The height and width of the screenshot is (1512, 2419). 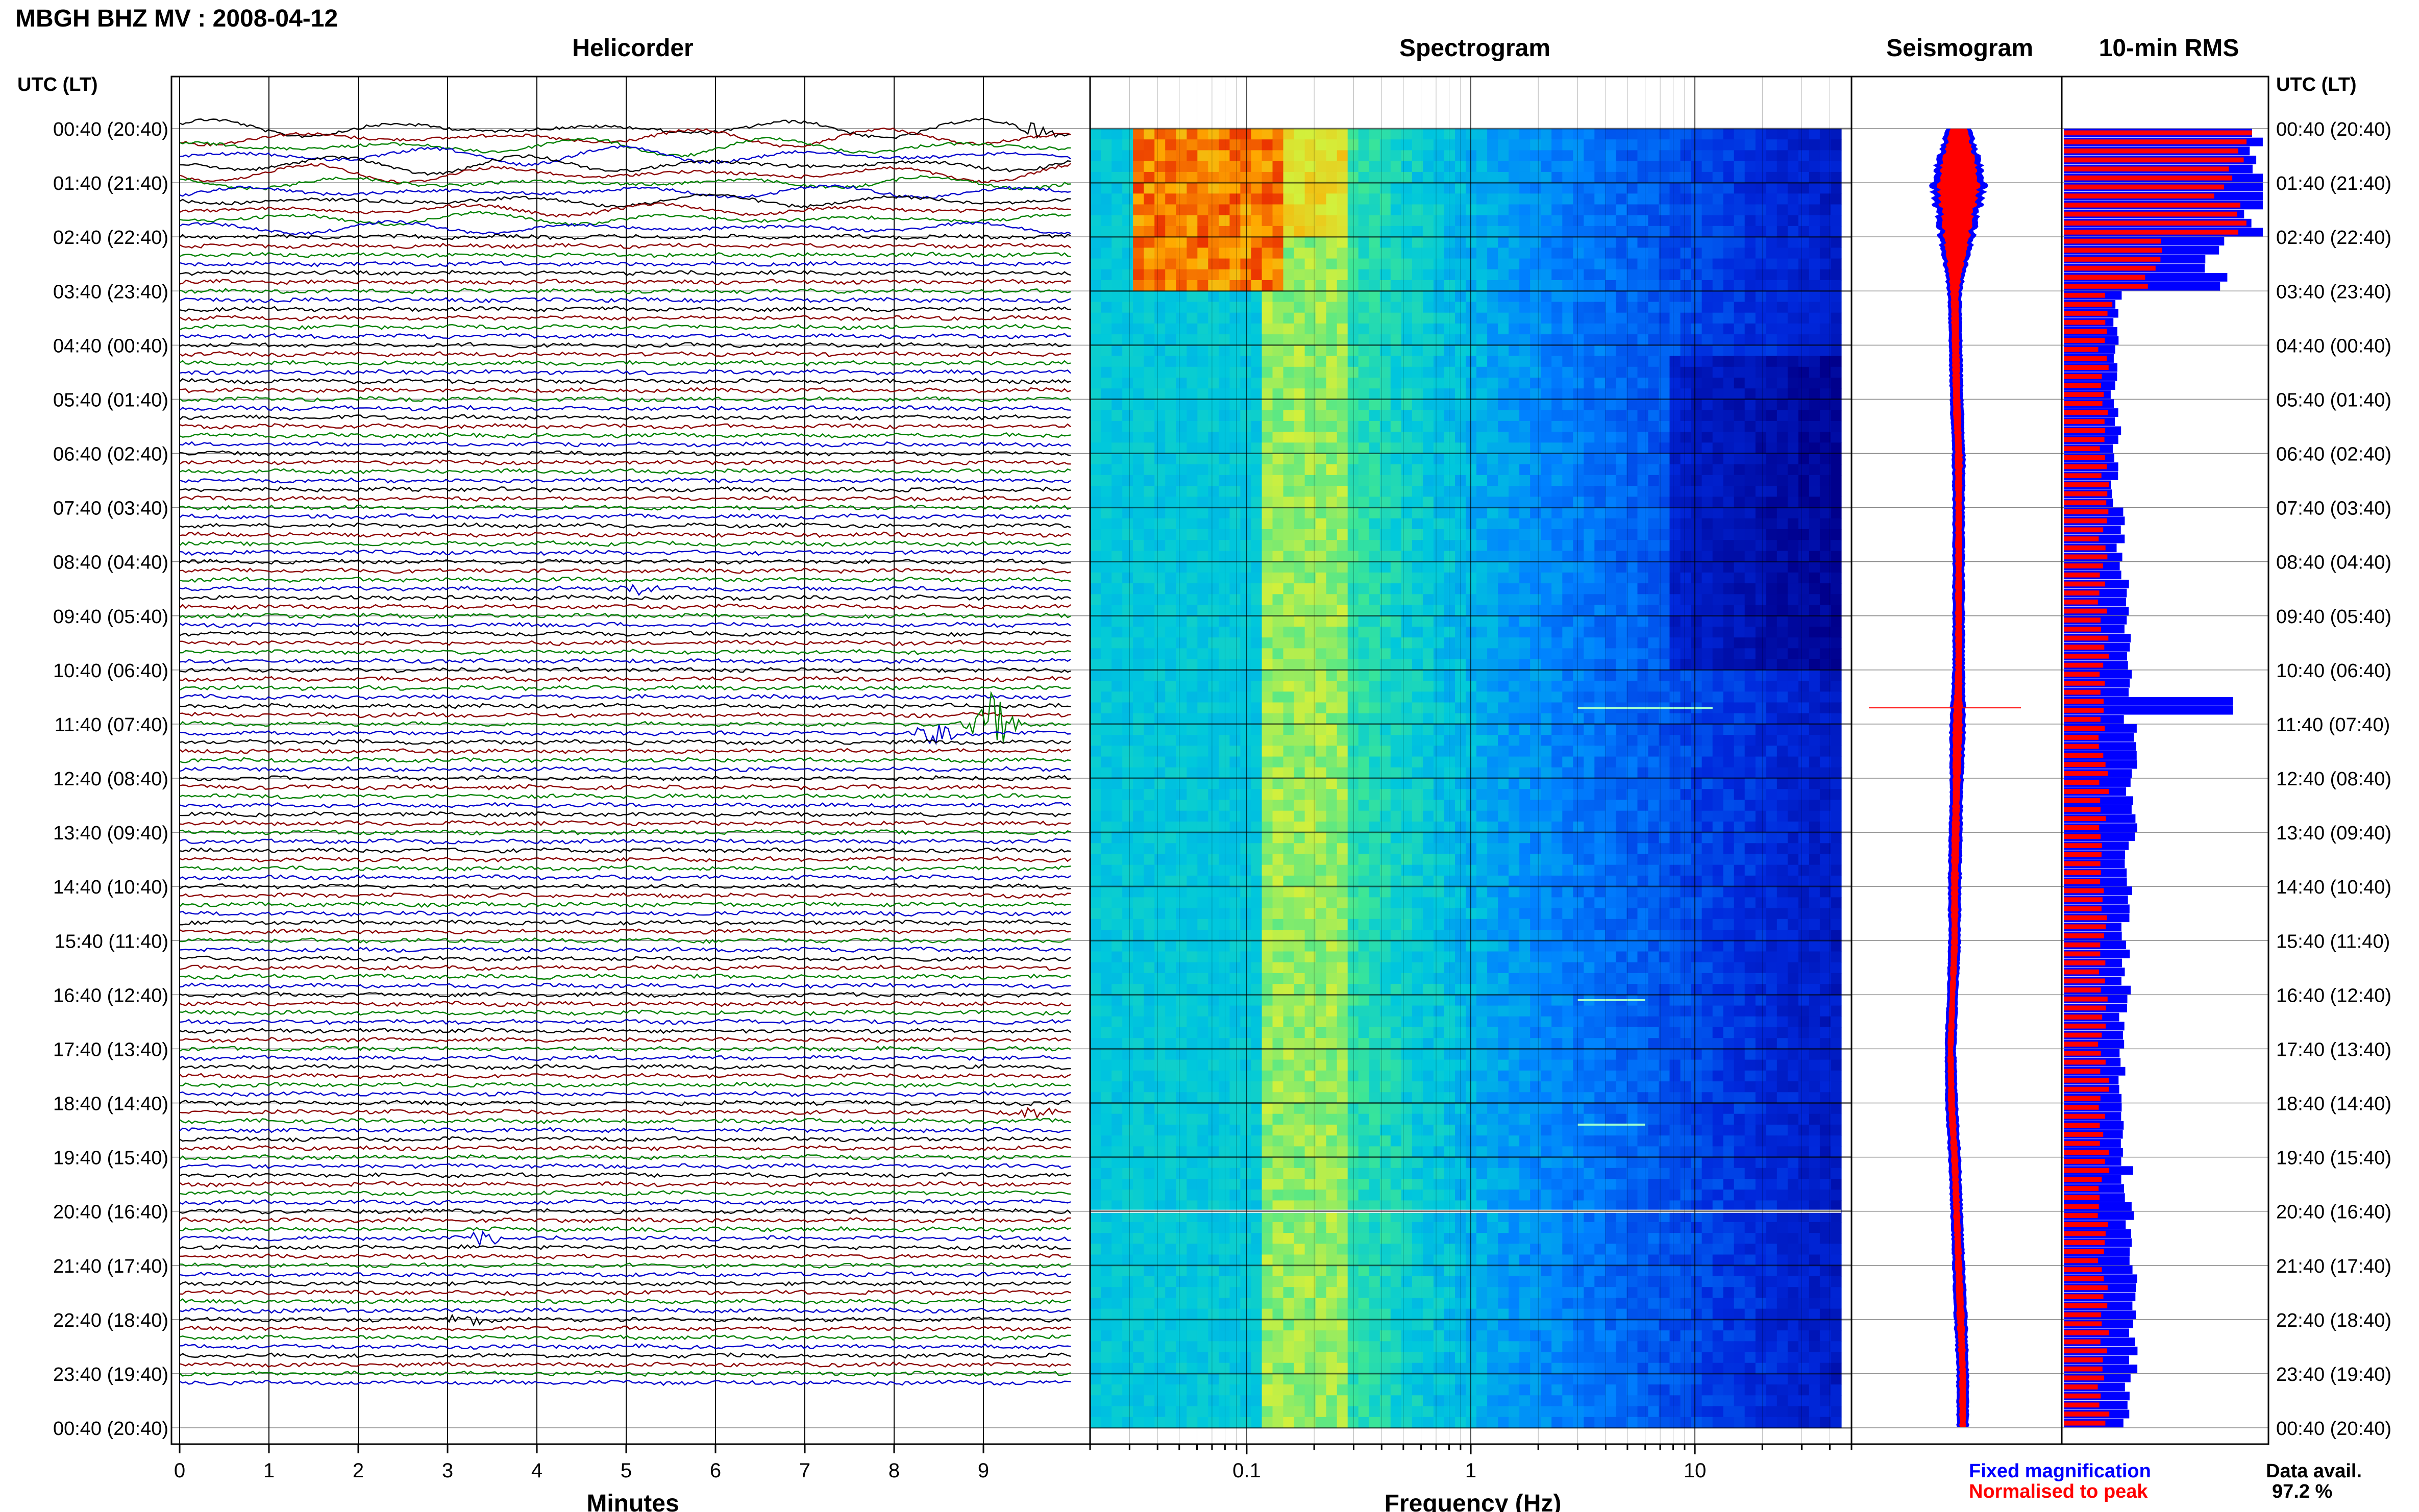 I want to click on minute-tick-label: 7, so click(x=804, y=1470).